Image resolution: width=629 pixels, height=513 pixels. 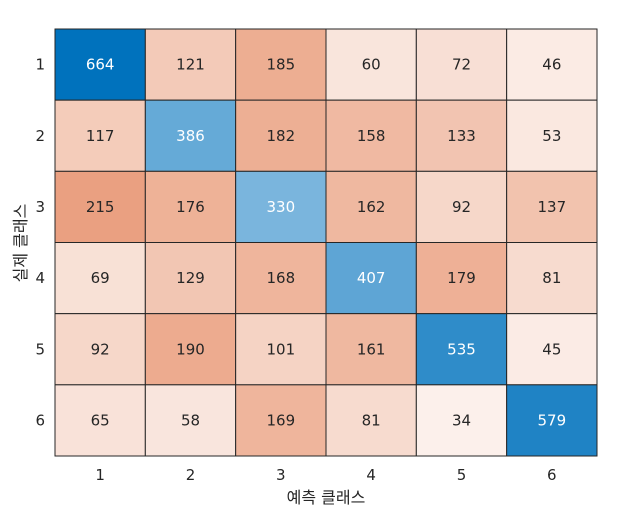 I want to click on cell-value-r2-c6: 53, so click(x=551, y=136).